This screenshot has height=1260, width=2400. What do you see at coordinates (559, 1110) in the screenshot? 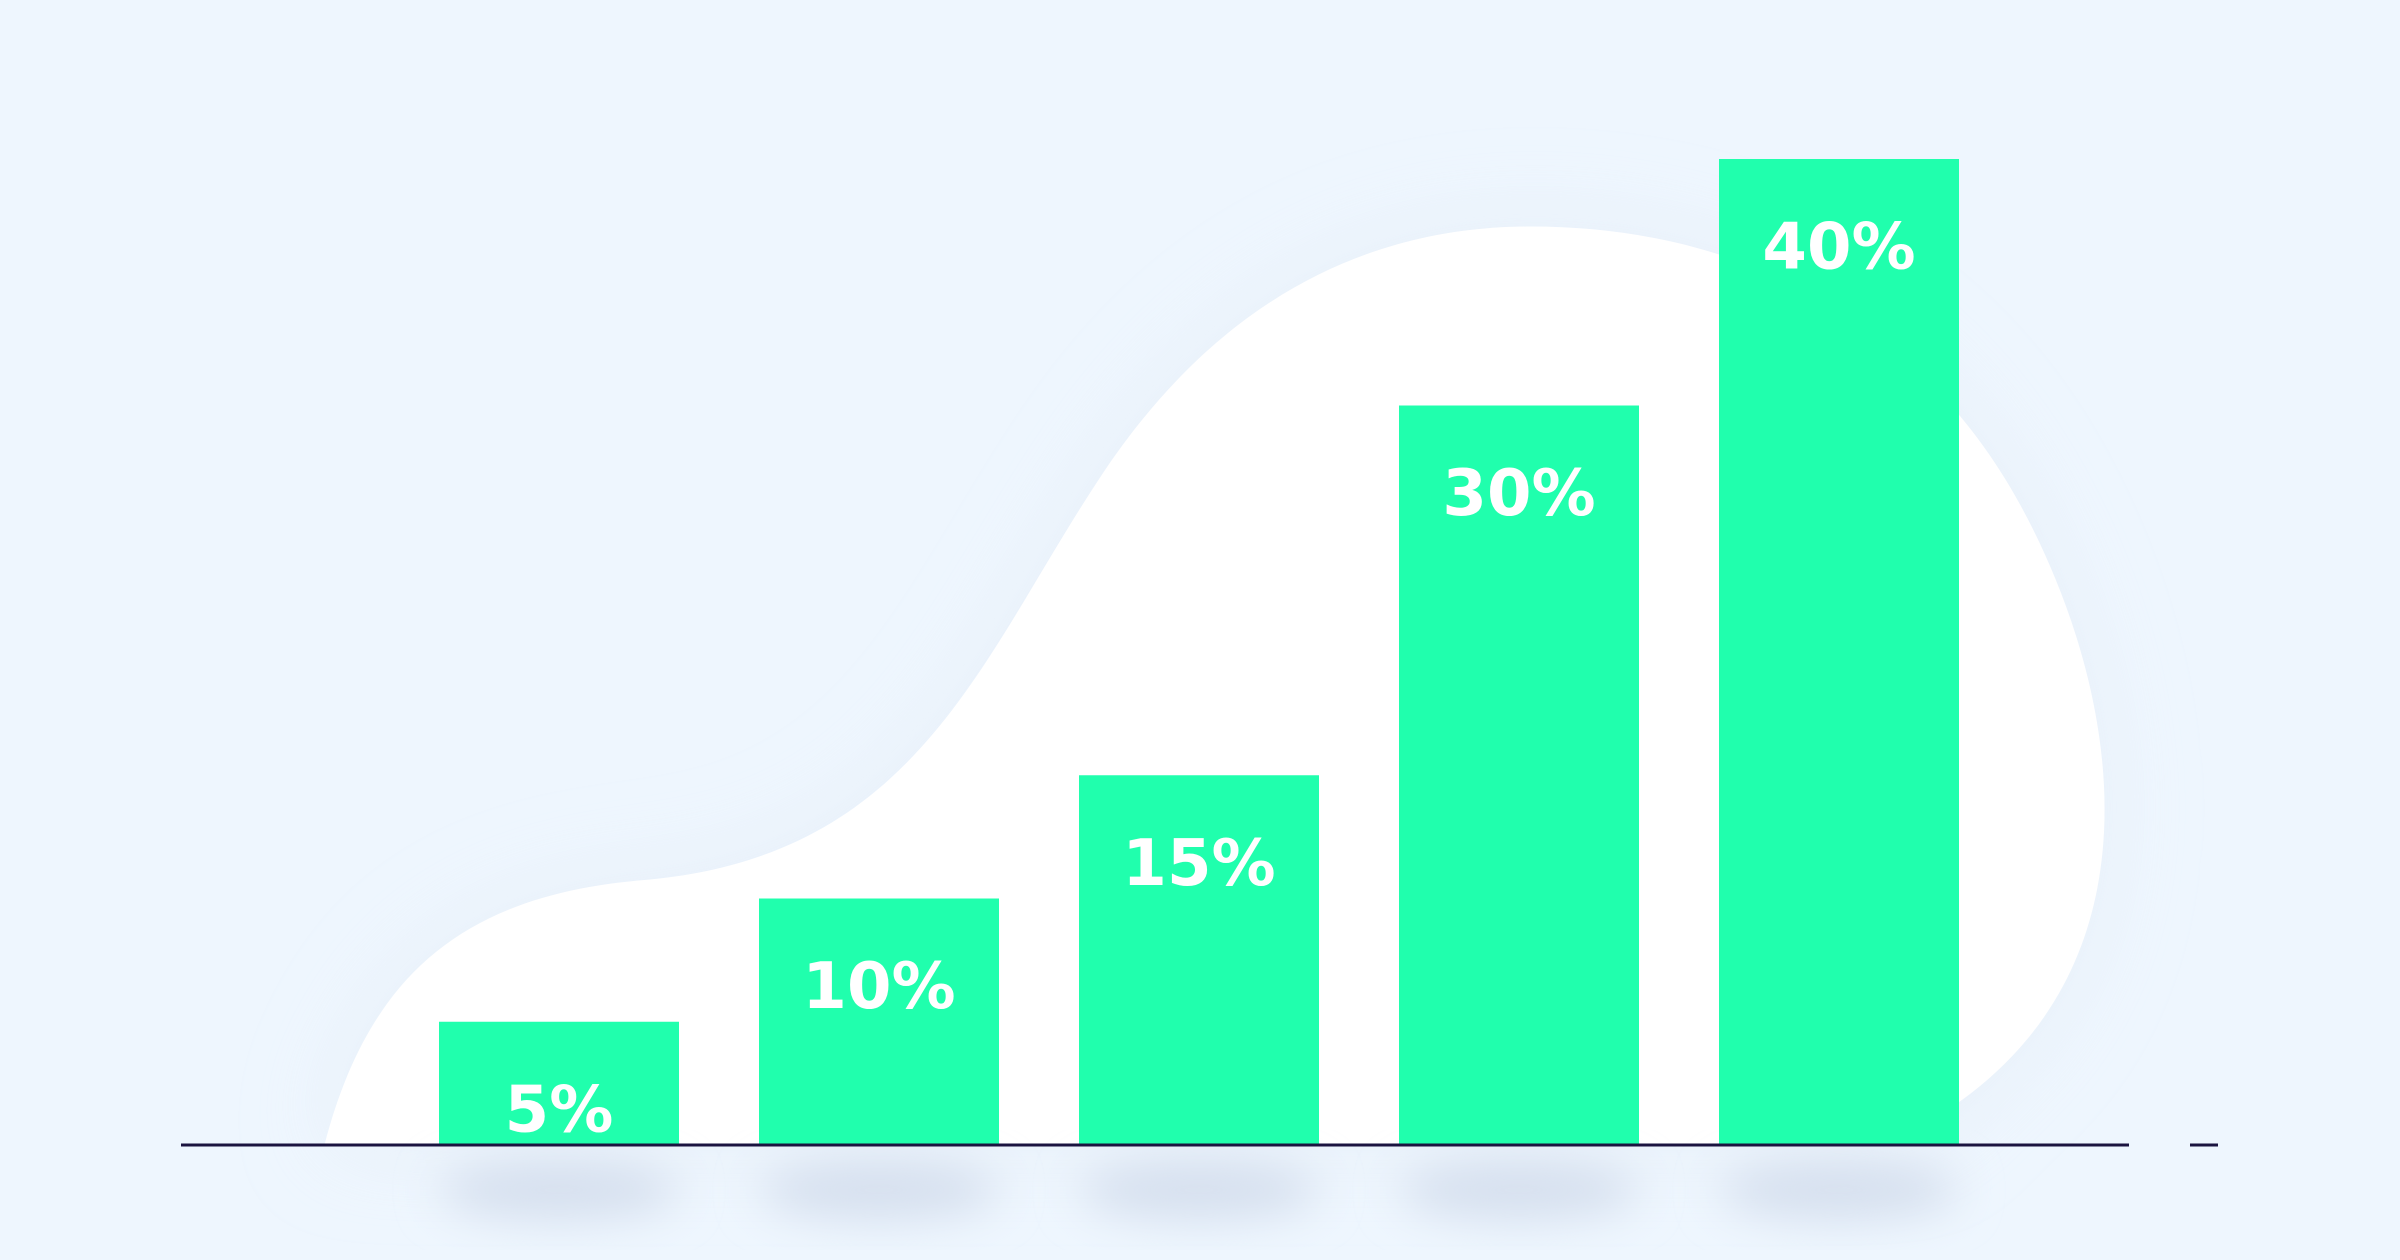
I see `value-label: 5%` at bounding box center [559, 1110].